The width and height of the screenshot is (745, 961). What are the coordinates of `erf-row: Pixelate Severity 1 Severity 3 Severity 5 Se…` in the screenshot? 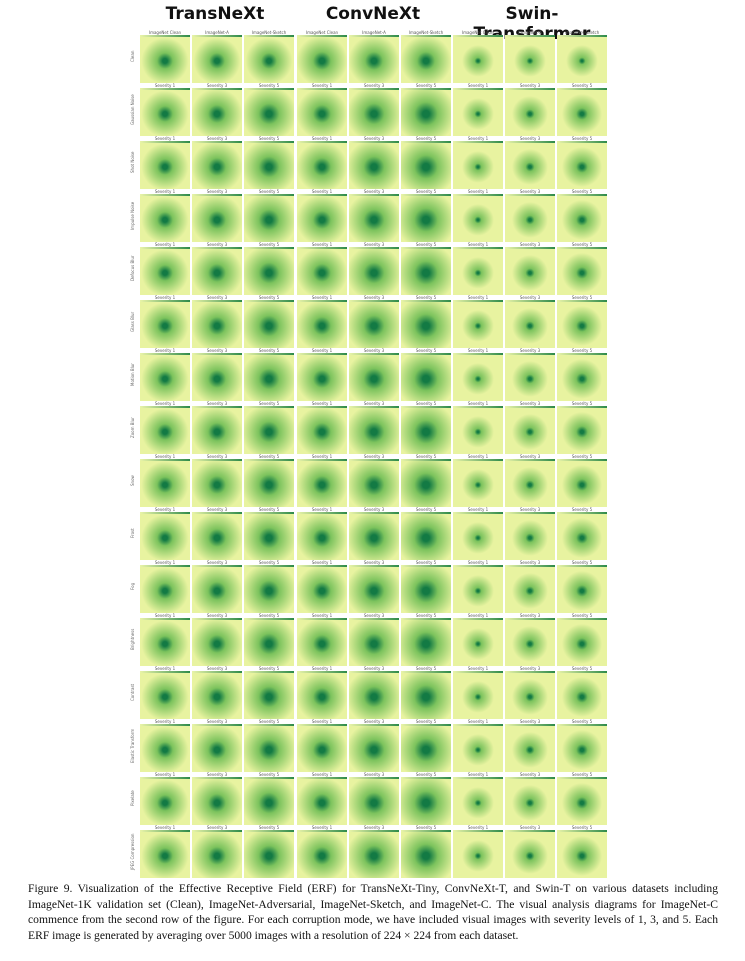 It's located at (369, 798).